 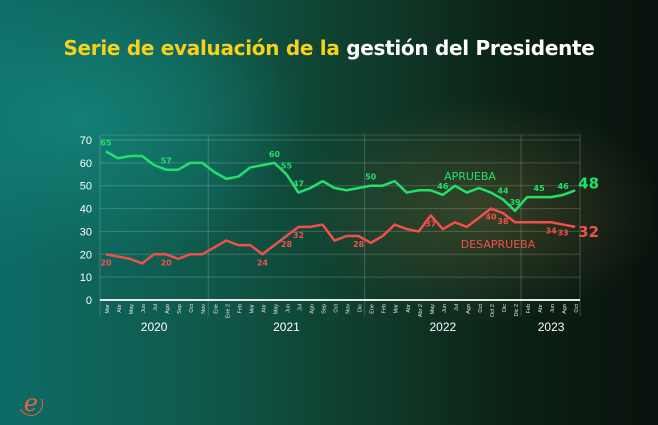 I want to click on x-tick-label: Dic 2, so click(x=517, y=310).